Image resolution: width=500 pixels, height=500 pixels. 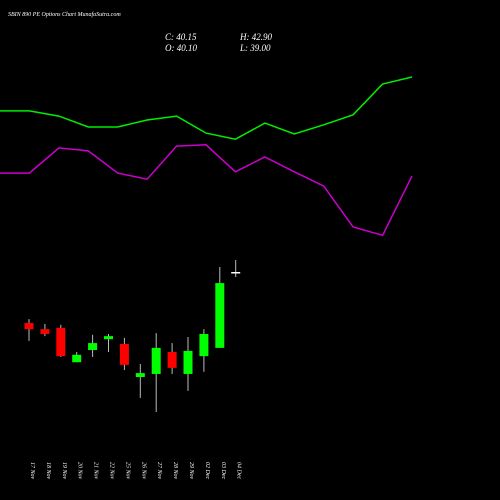 I want to click on indicator-line, so click(x=206, y=108).